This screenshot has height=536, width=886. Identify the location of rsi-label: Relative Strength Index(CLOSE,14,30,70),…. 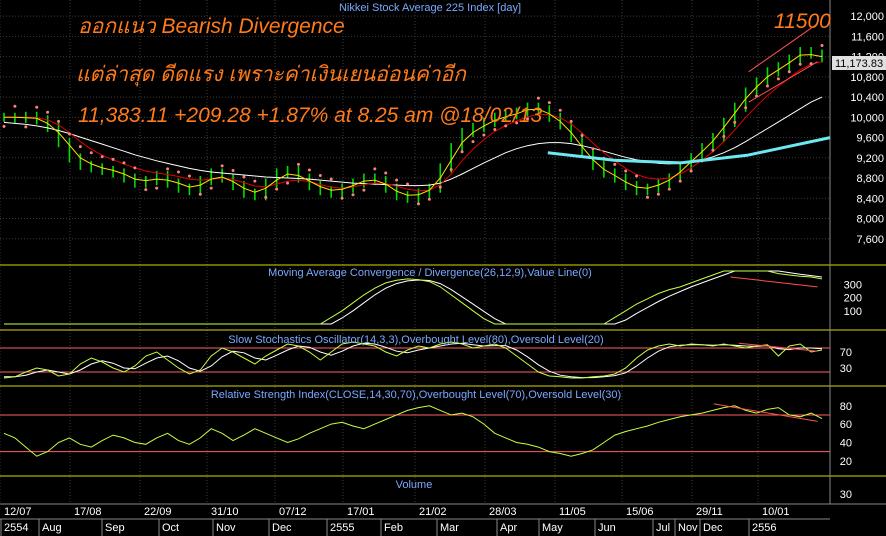
(416, 395).